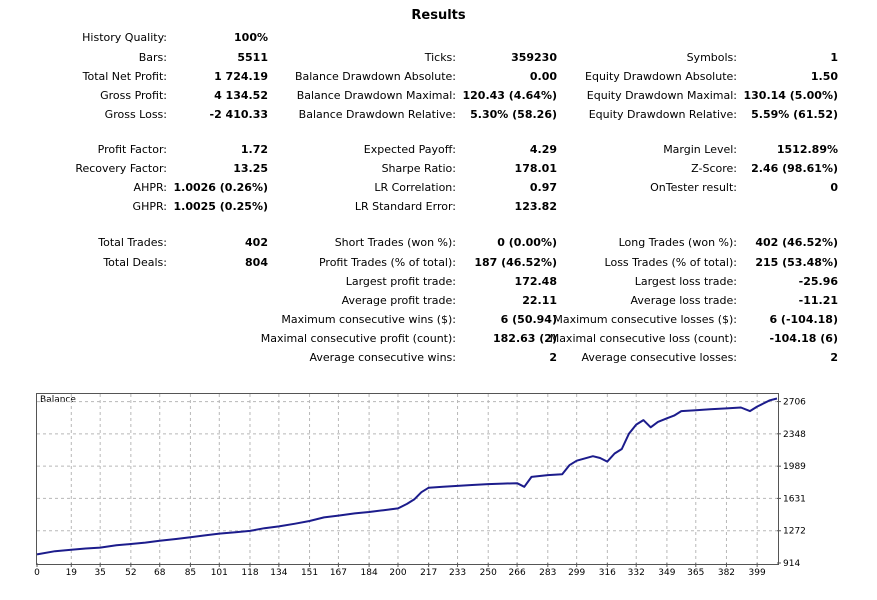 This screenshot has width=877, height=600. I want to click on stat-label: Average consecutive losses:, so click(659, 357).